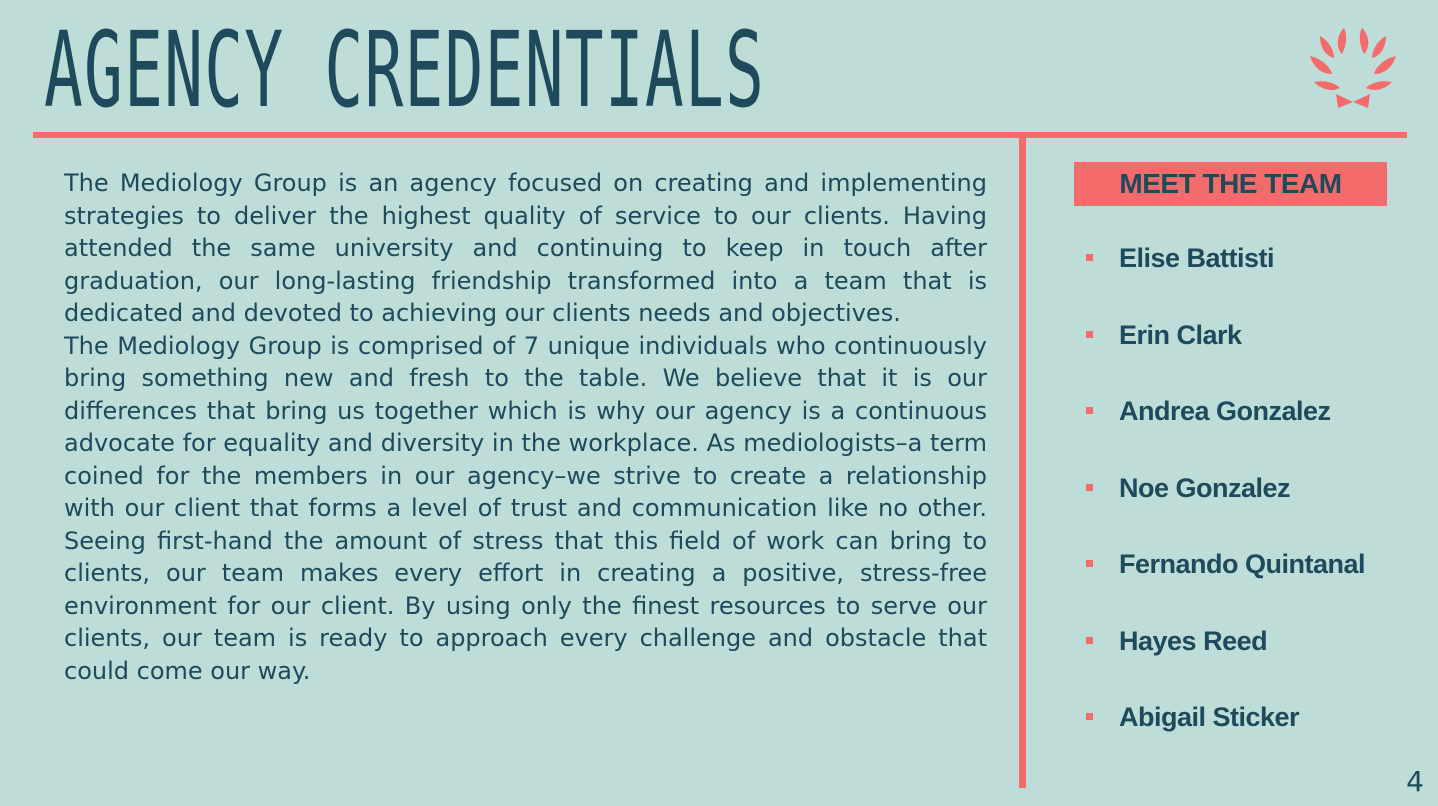 The height and width of the screenshot is (806, 1438). I want to click on team-member-name: Andrea Gonzalez, so click(1225, 411).